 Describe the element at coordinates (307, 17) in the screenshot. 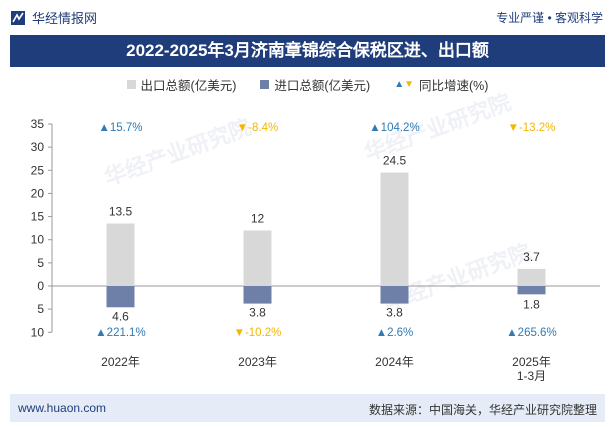

I see `top-bar: 华经情报网 专业严谨 • 客观科学` at that location.